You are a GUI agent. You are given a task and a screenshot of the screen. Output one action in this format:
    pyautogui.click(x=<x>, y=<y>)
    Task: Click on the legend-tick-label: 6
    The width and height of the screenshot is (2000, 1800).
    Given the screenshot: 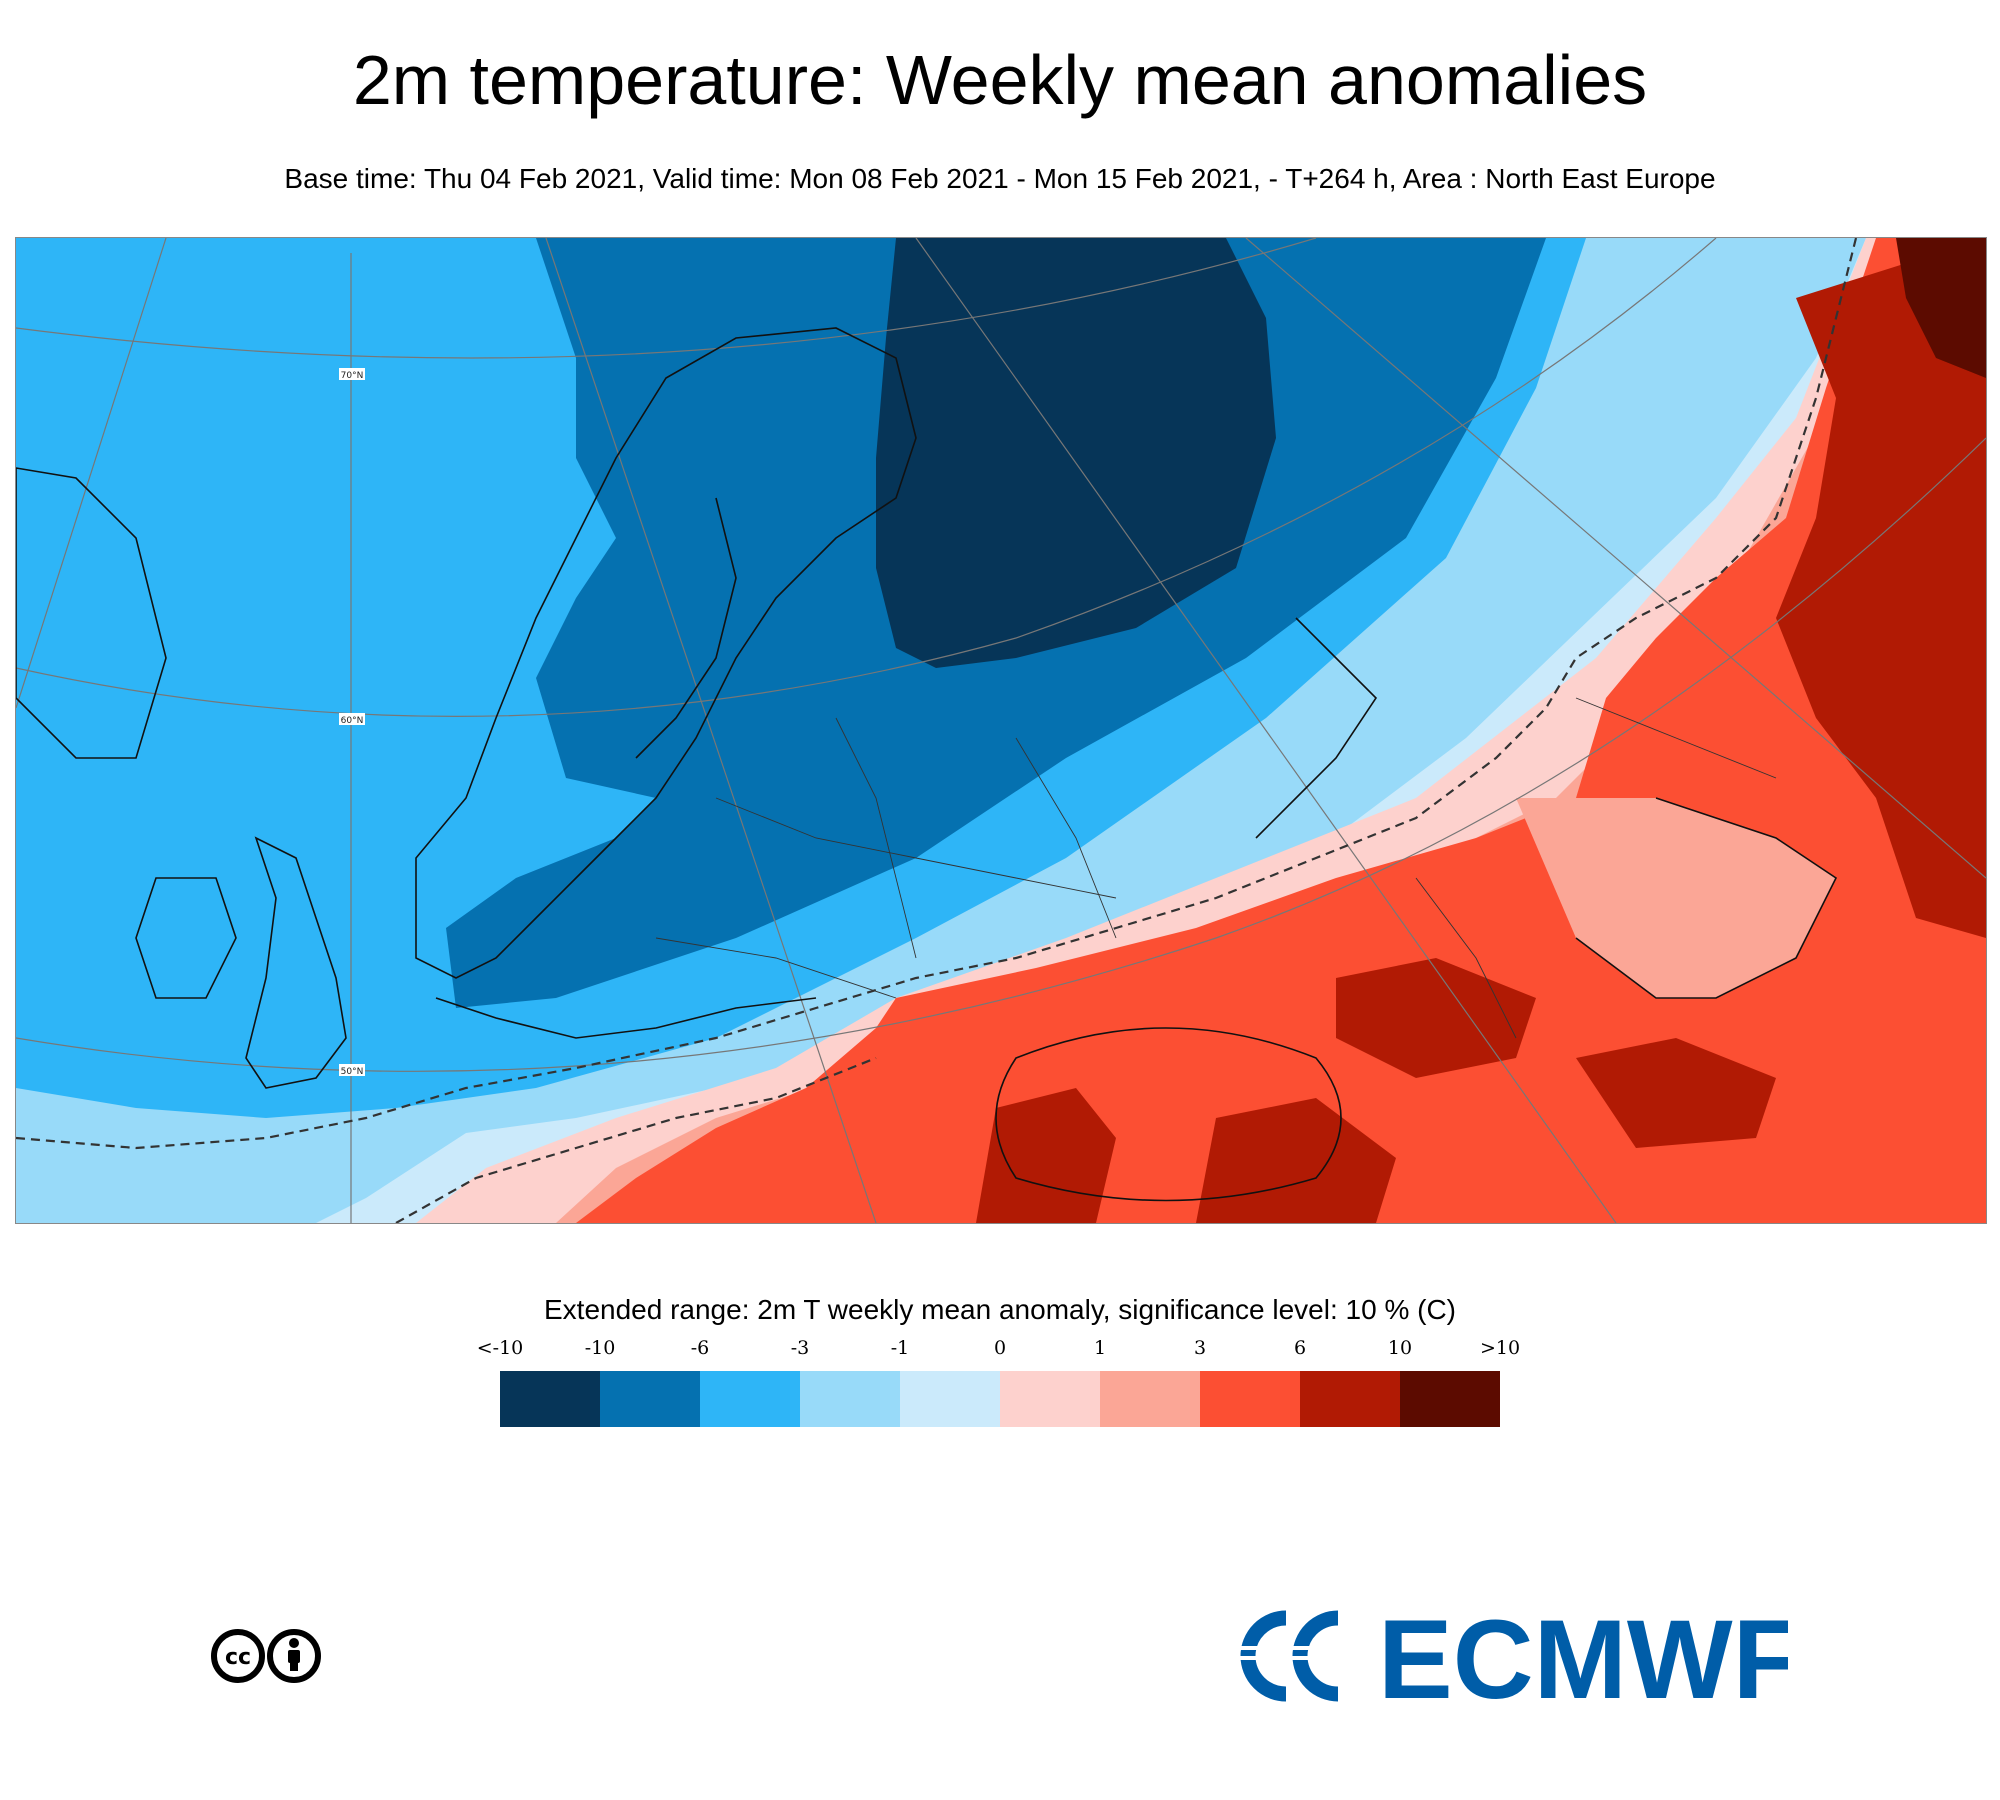 What is the action you would take?
    pyautogui.click(x=1300, y=1348)
    